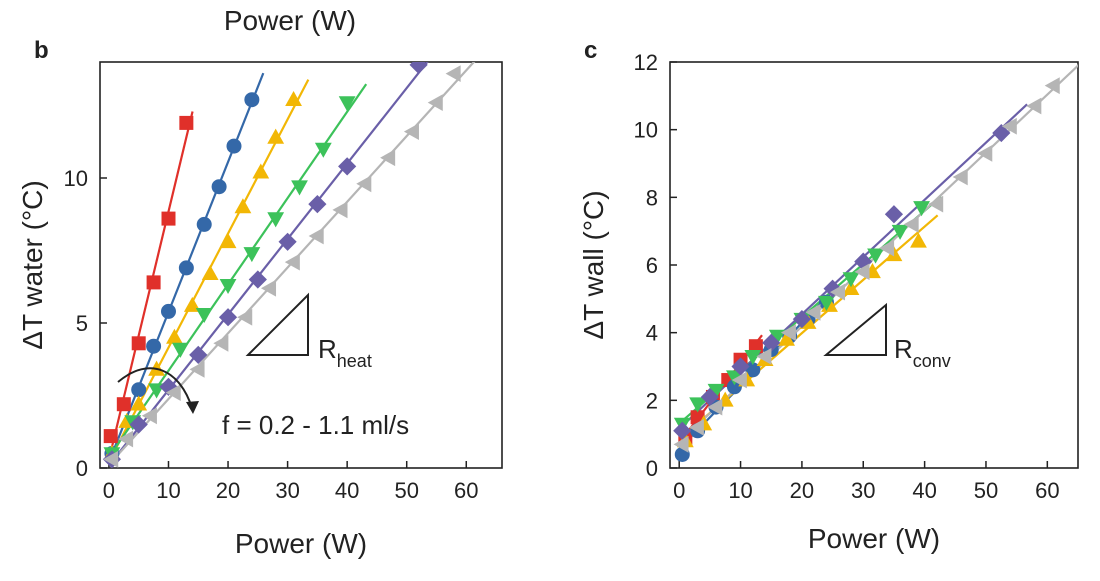 The height and width of the screenshot is (581, 1100). I want to click on panel-c-y-ticks: 0 2 4 6 8 10 12, so click(655, 265).